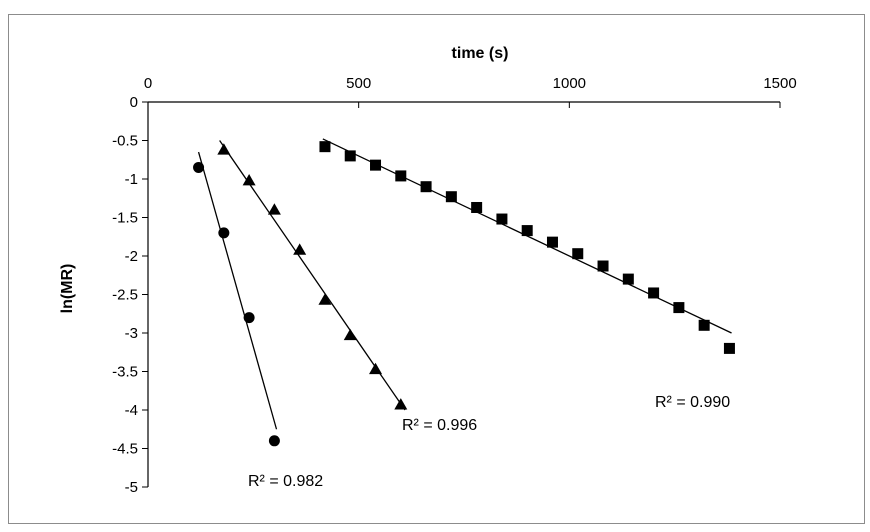 The width and height of the screenshot is (870, 532). What do you see at coordinates (569, 83) in the screenshot?
I see `x-tick-label: 1000` at bounding box center [569, 83].